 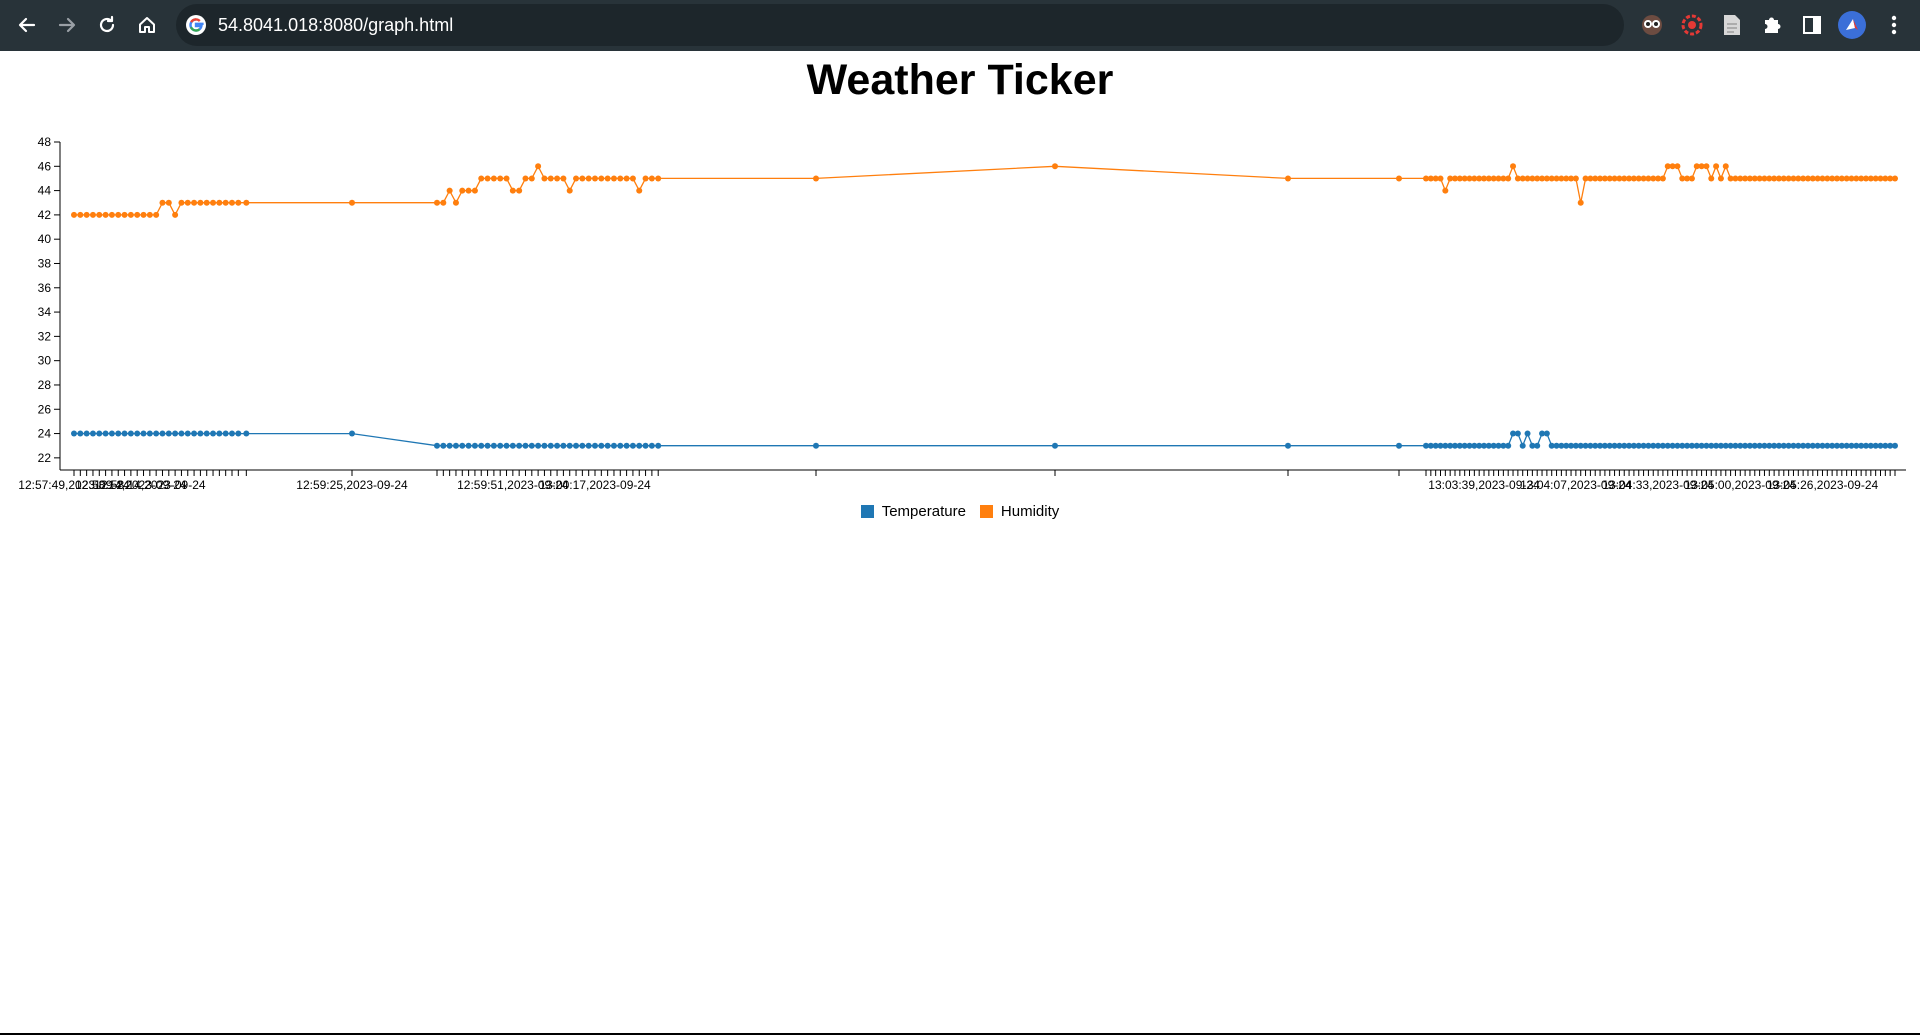 I want to click on url-text: 54.8041.018:8080/graph.html, so click(x=336, y=25).